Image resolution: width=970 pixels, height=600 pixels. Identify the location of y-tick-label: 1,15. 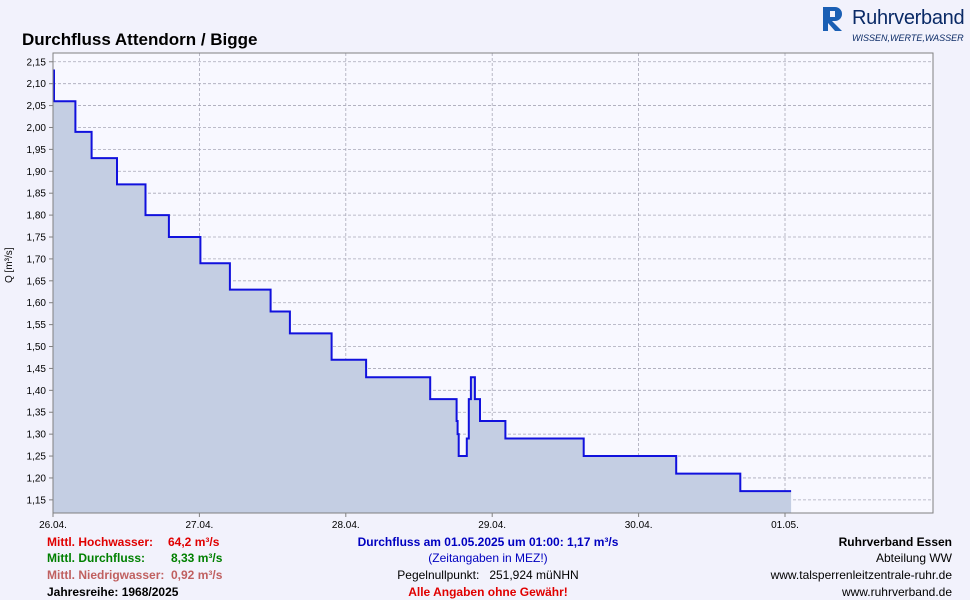
(37, 500).